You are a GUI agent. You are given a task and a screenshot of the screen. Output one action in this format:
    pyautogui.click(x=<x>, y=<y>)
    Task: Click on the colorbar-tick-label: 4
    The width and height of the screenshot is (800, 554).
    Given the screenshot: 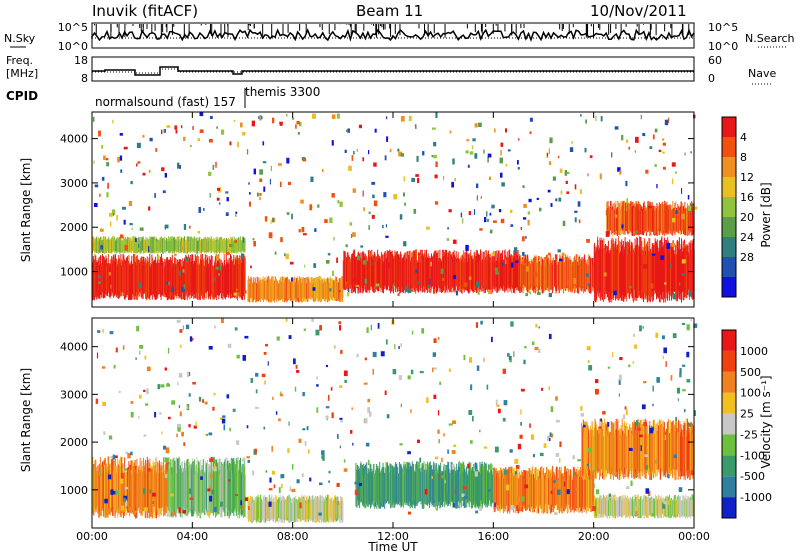 What is the action you would take?
    pyautogui.click(x=743, y=137)
    